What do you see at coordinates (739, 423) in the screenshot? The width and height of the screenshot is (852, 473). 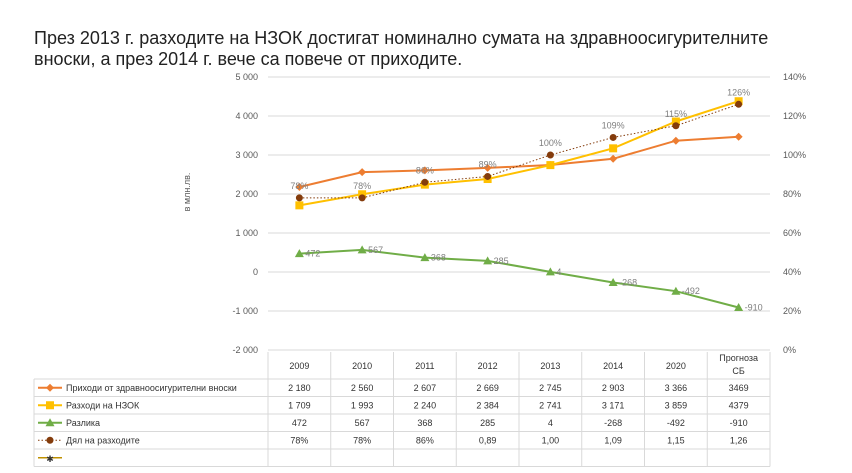 I see `table-cell: -910` at bounding box center [739, 423].